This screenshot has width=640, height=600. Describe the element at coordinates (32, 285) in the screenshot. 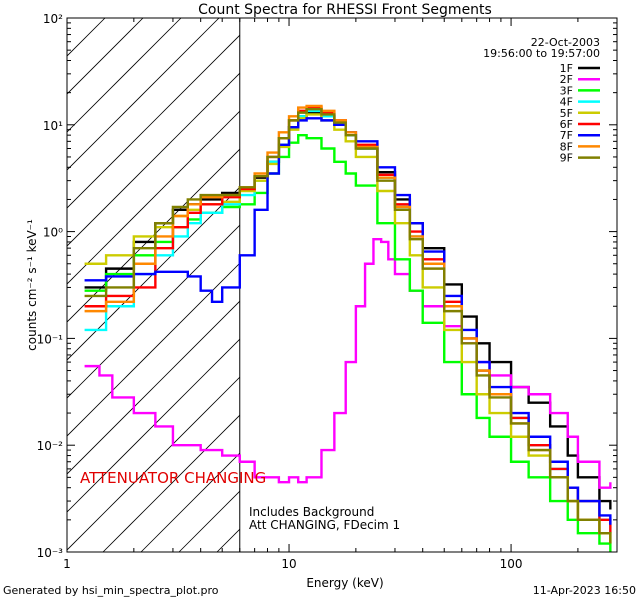

I see `y-axis-label: counts cm⁻² s⁻¹ keV⁻¹` at that location.